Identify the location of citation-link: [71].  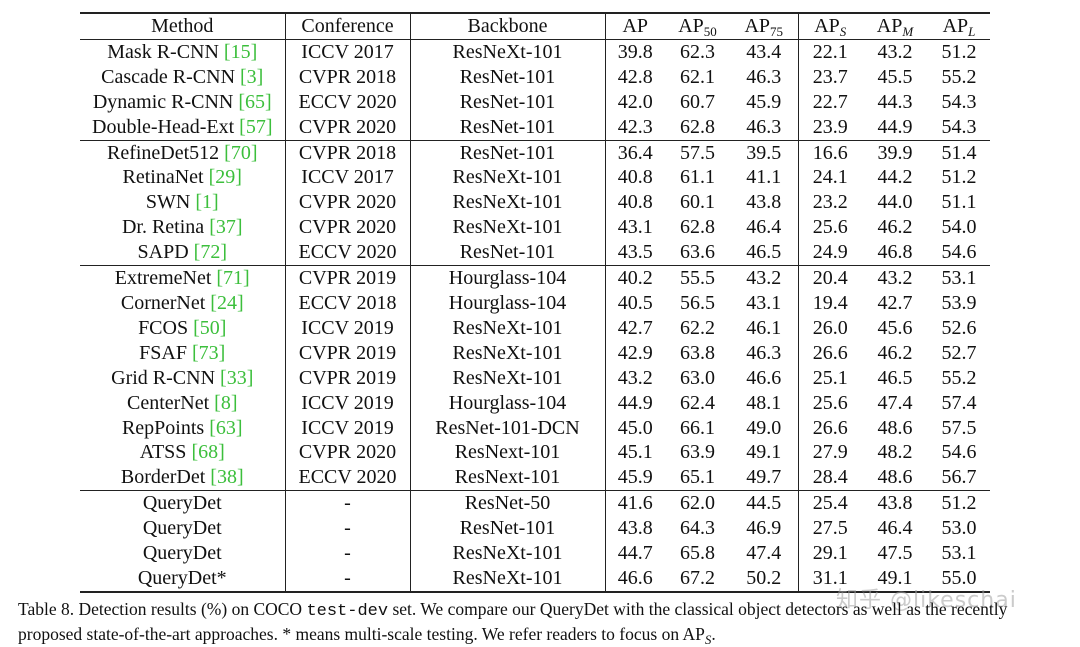
(233, 278).